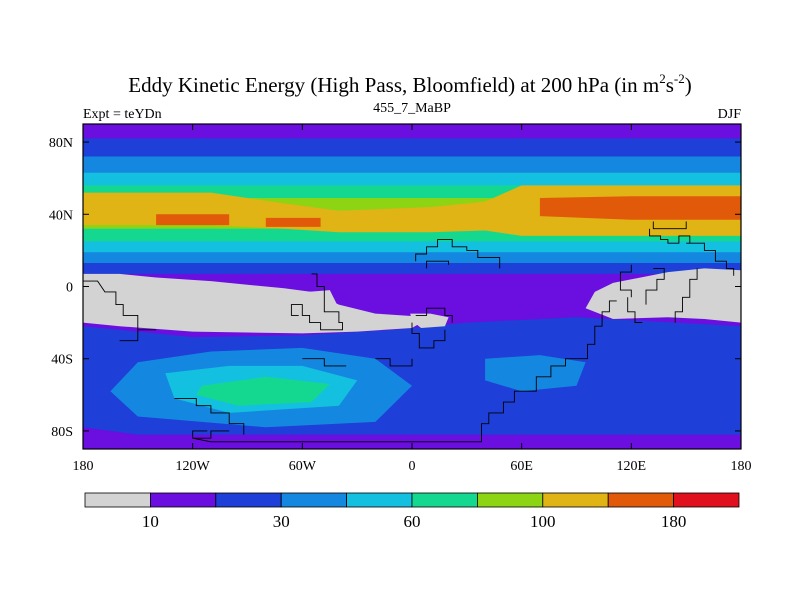 The image size is (800, 600). I want to click on subtitle-left: Expt = teYDn, so click(122, 114).